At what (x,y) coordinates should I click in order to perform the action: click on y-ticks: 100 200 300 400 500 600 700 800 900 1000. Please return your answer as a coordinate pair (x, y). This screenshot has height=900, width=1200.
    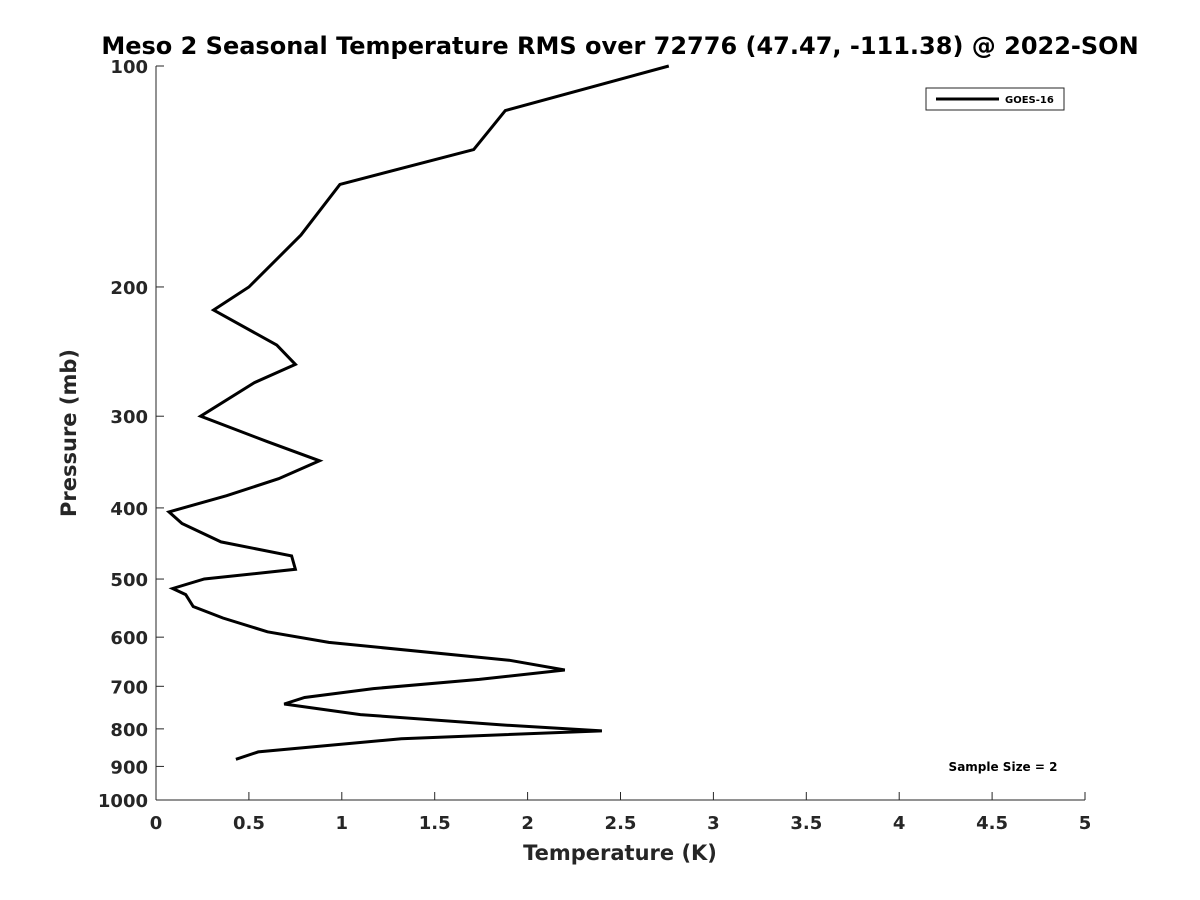
    Looking at the image, I should click on (131, 434).